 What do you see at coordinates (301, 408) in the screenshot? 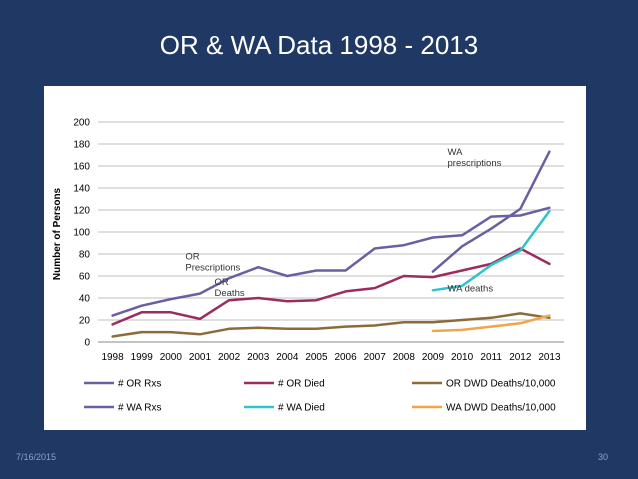
I see `legend-label: # WA Died` at bounding box center [301, 408].